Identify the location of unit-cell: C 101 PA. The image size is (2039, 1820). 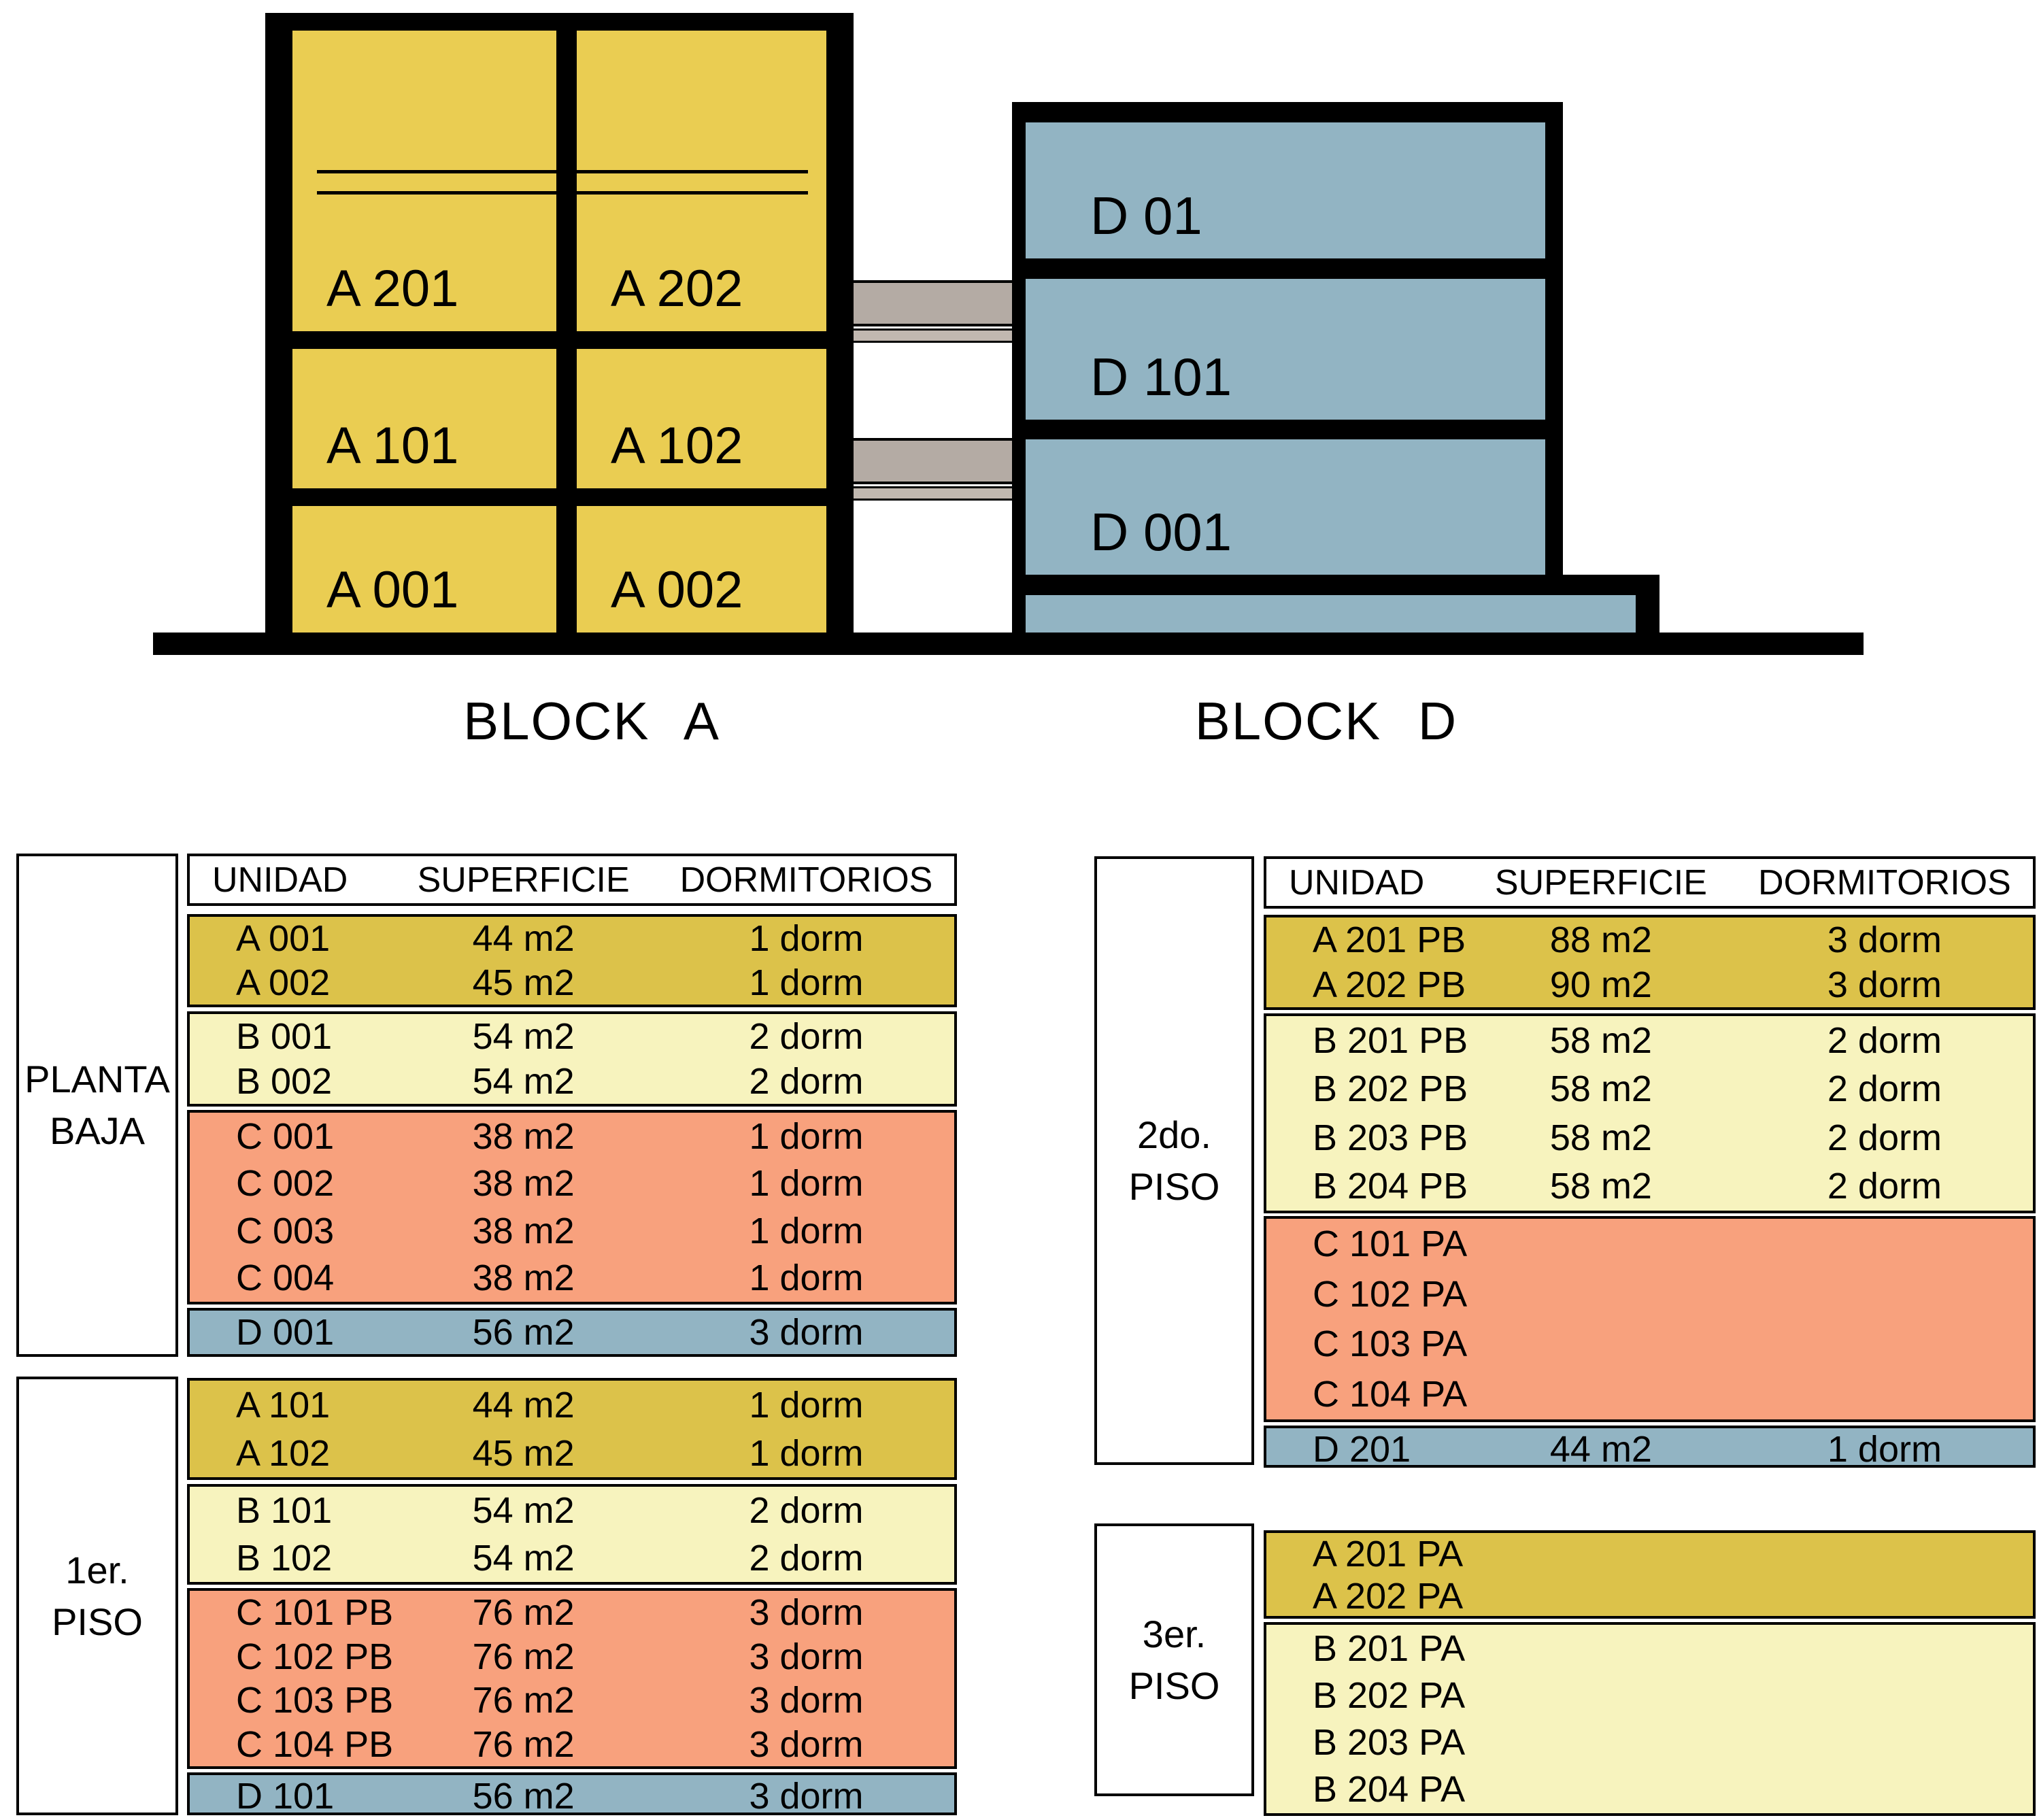
(1390, 1243).